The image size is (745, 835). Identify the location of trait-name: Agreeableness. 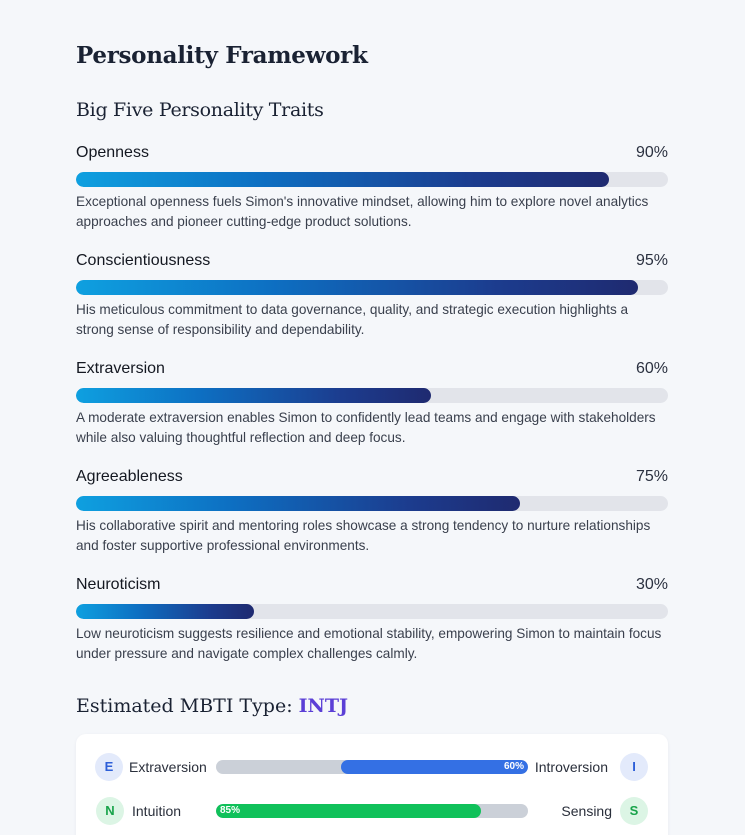
(129, 476).